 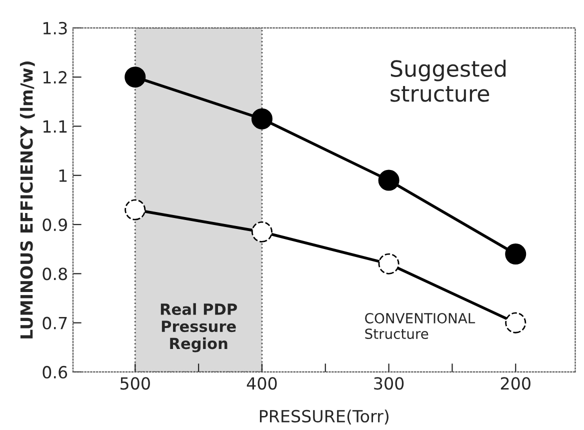 What do you see at coordinates (198, 327) in the screenshot?
I see `band-label: Real PDP Pressure Region` at bounding box center [198, 327].